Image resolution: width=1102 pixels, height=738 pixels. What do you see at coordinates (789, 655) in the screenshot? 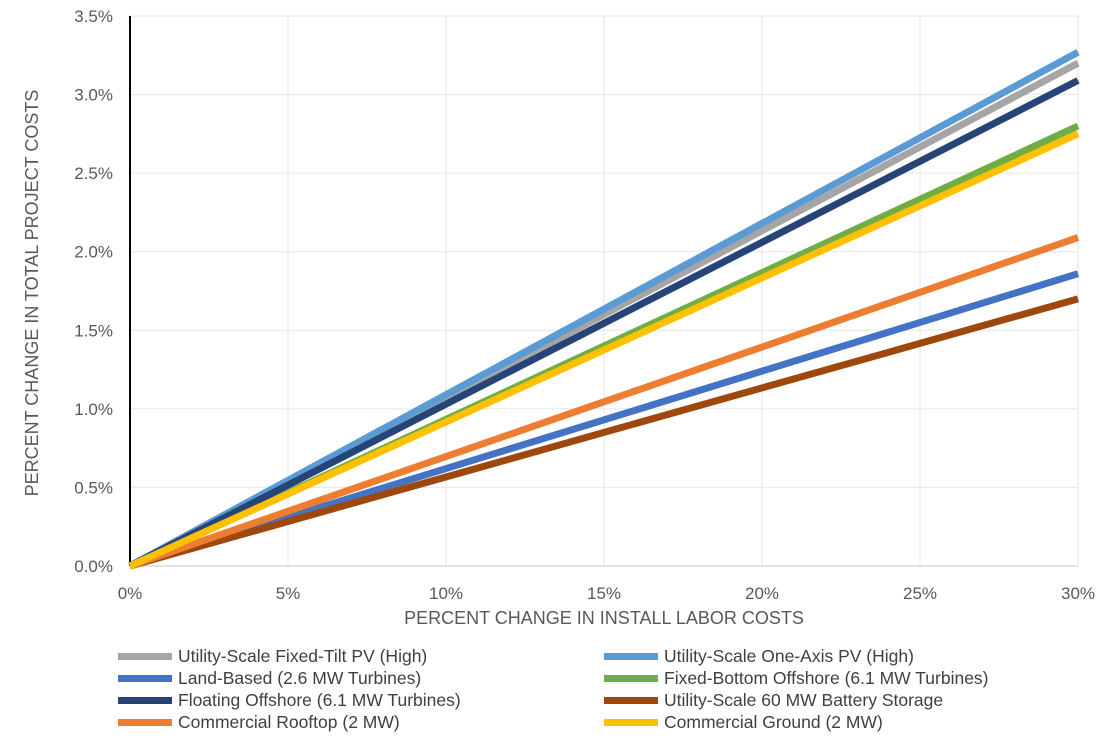
I see `legend-label: Utility-Scale One-Axis PV (High)` at bounding box center [789, 655].